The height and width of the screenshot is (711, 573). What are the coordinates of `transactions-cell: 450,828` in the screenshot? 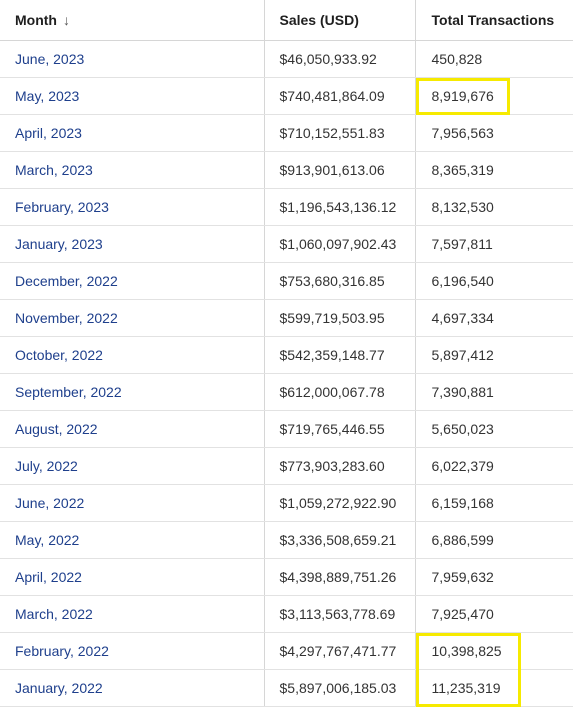 It's located at (493, 59).